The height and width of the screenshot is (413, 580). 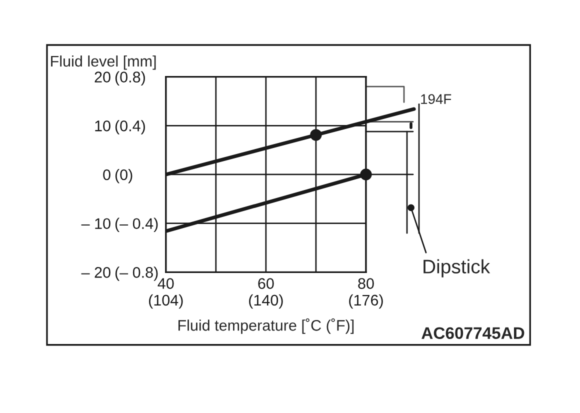 What do you see at coordinates (266, 283) in the screenshot?
I see `x-tick-label: 60` at bounding box center [266, 283].